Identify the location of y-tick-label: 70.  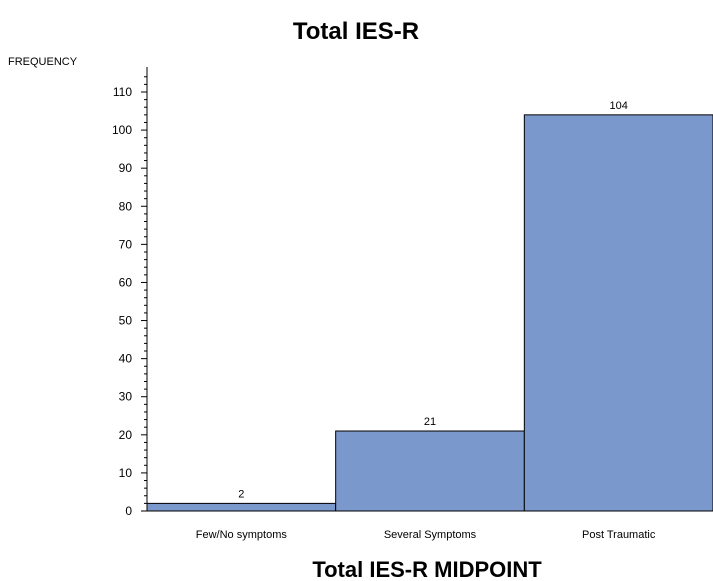
(126, 244).